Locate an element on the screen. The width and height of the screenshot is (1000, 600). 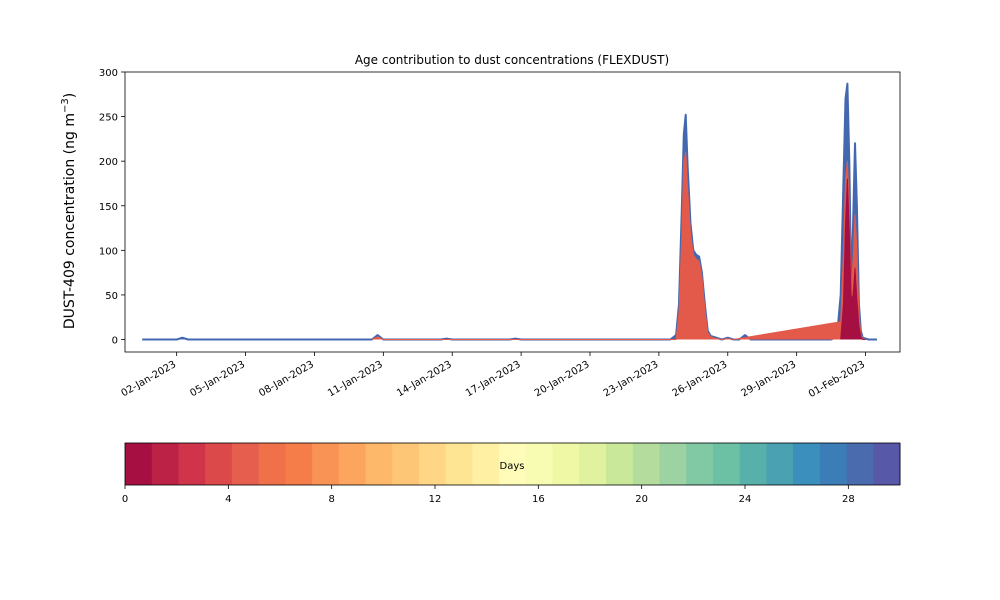
y-tick-label-100: 100 is located at coordinates (108, 251).